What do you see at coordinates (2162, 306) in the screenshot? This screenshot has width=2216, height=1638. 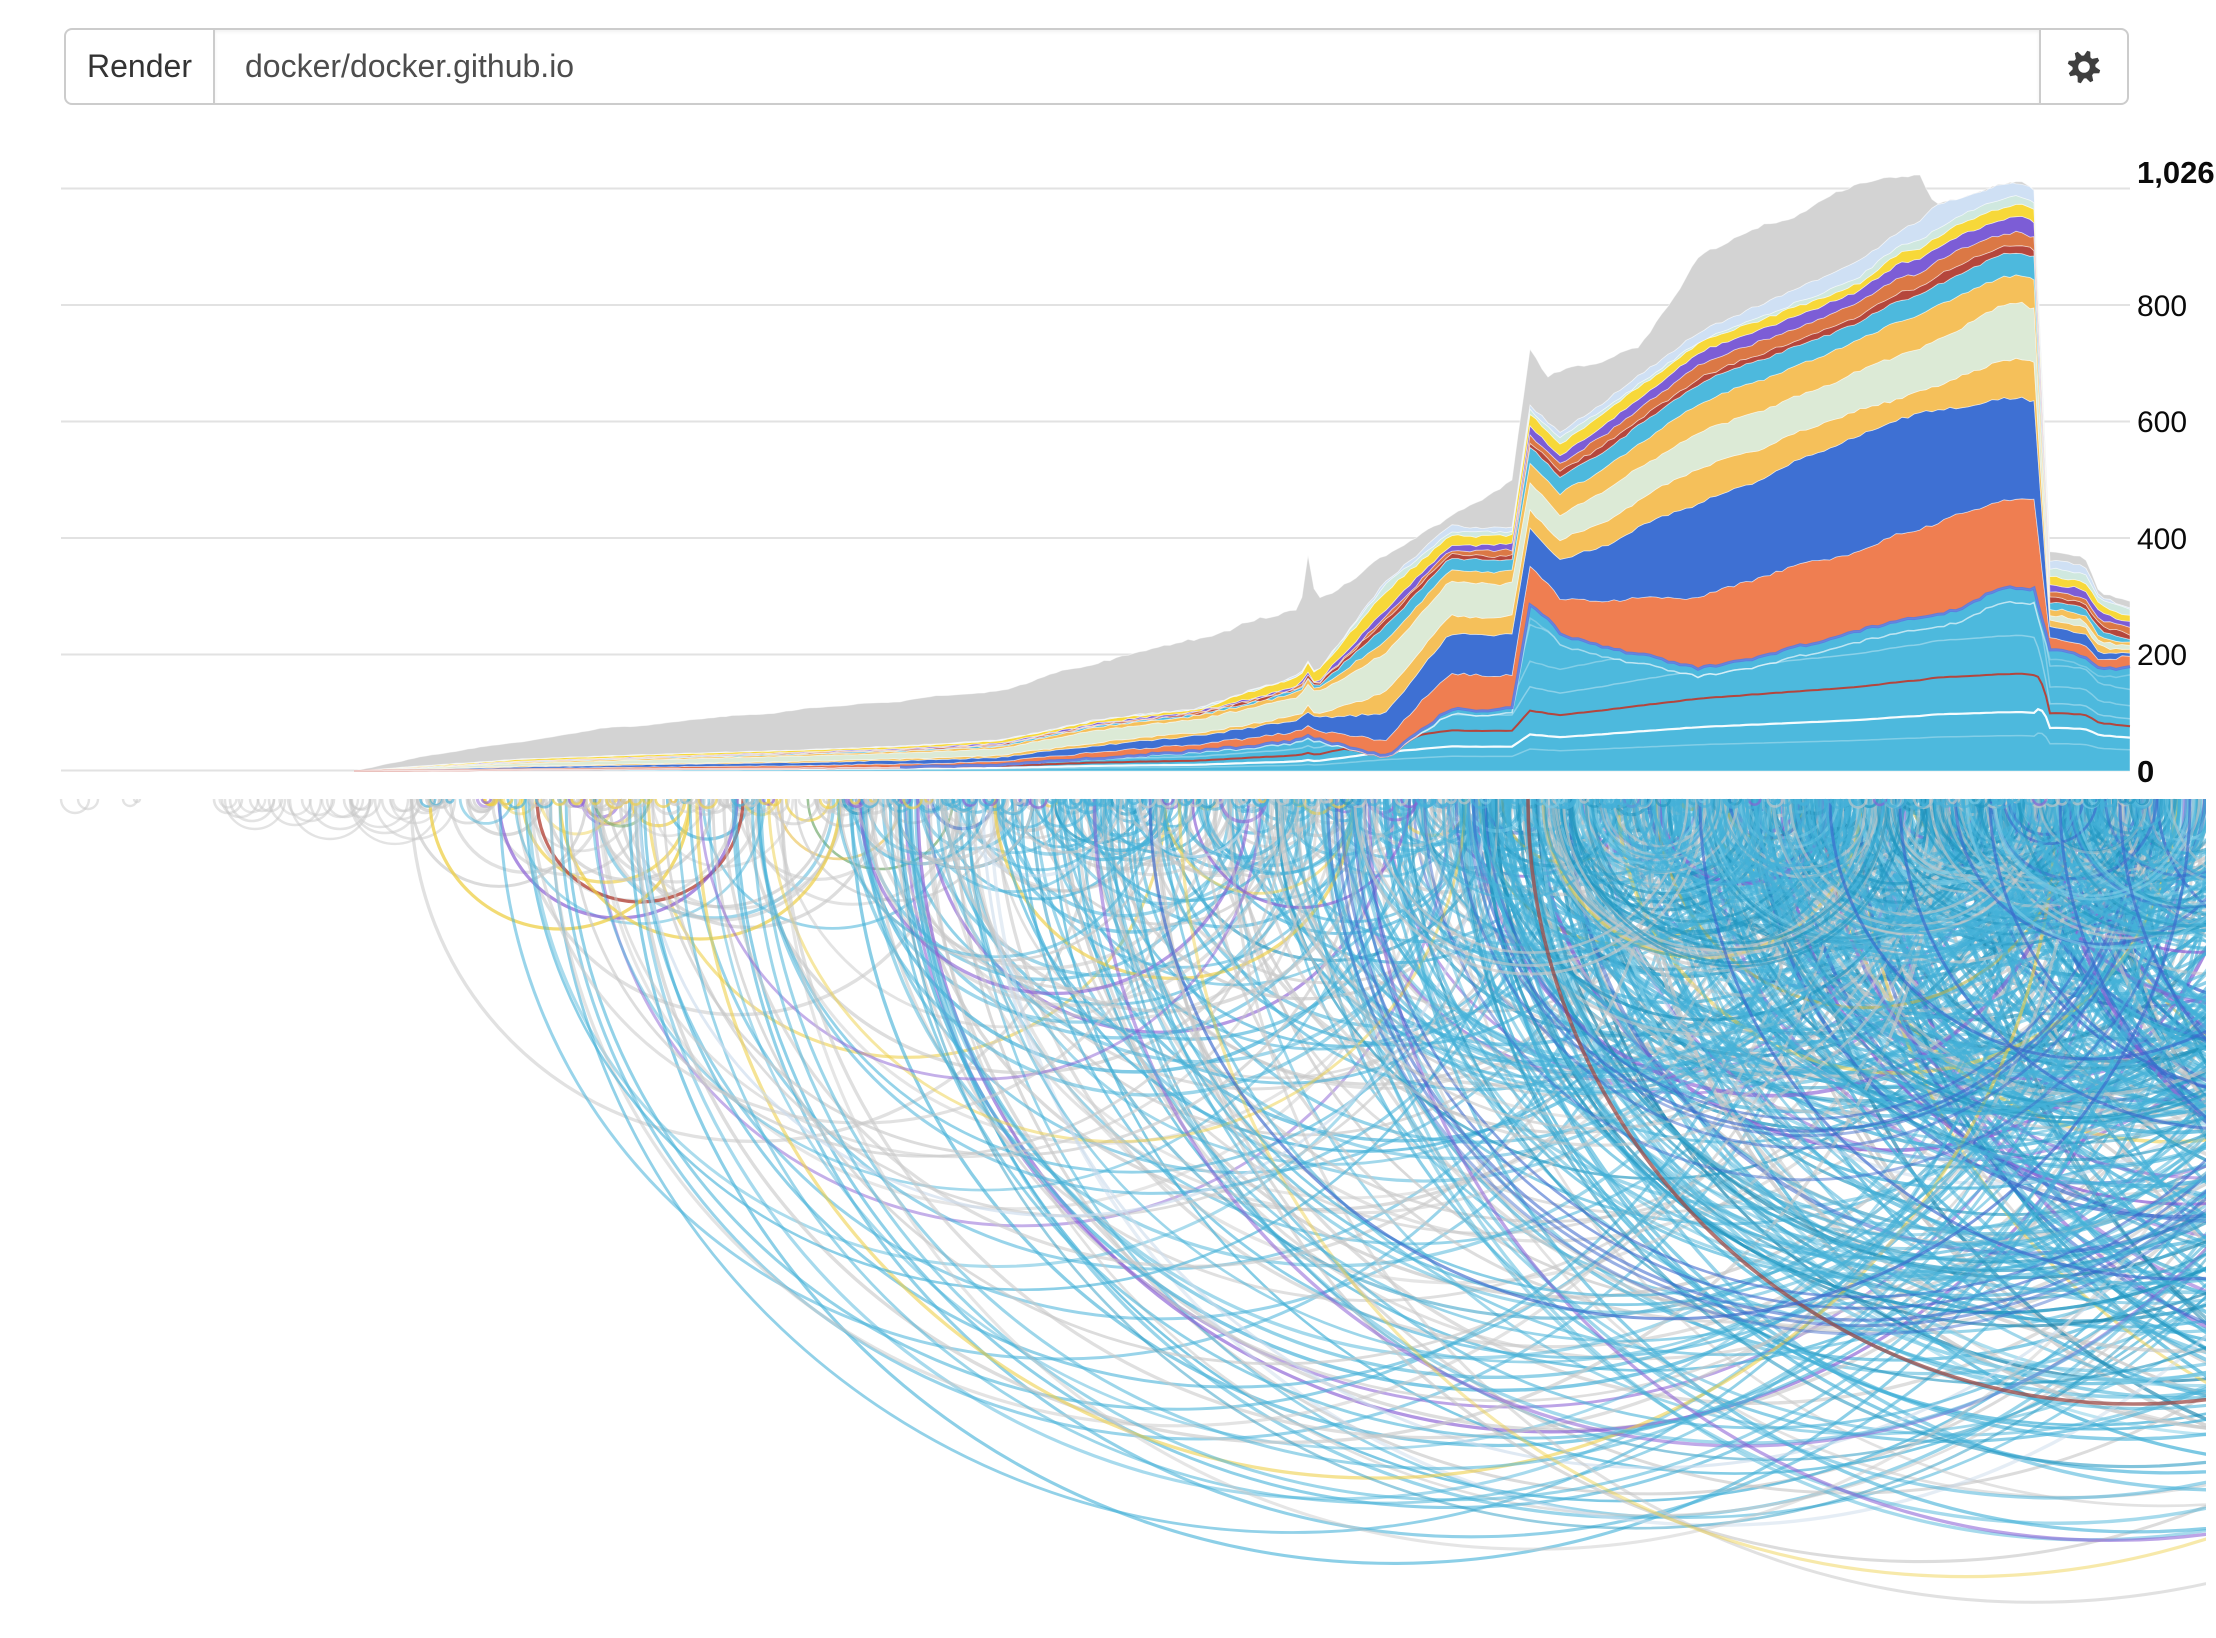 I see `svg-text: 800` at bounding box center [2162, 306].